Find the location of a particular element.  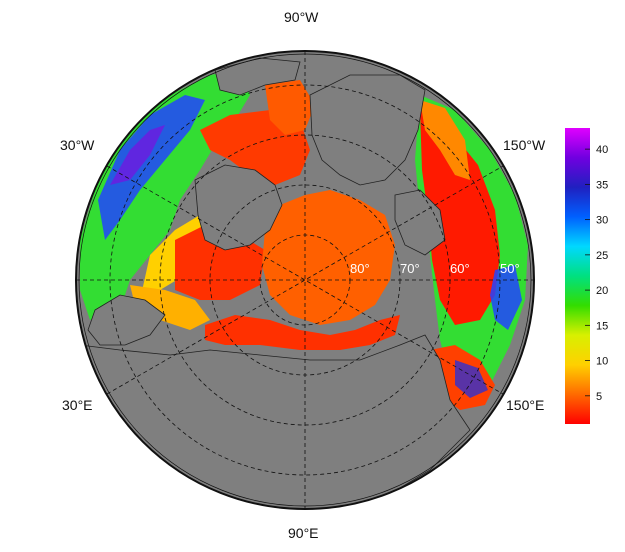

colorbar-tick-label: 25 is located at coordinates (602, 256).